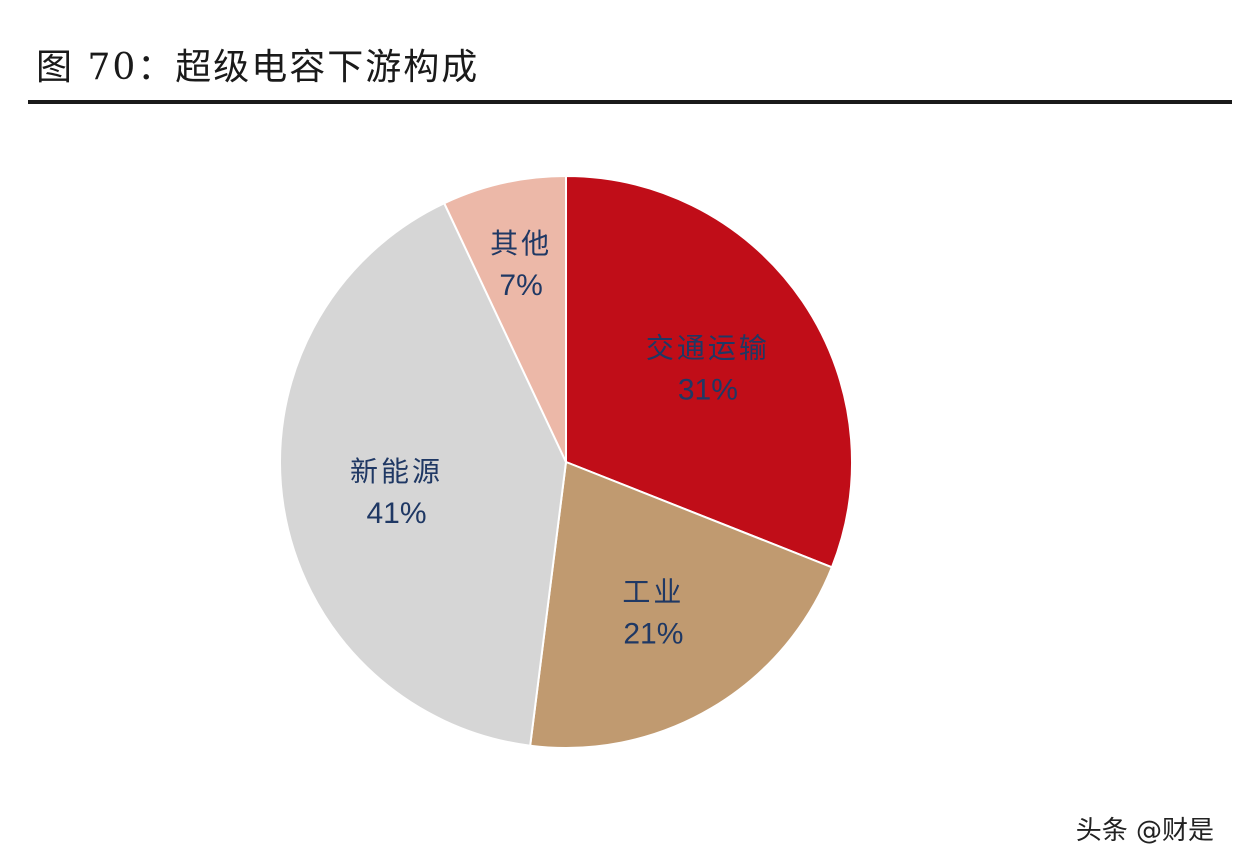 The height and width of the screenshot is (868, 1242). What do you see at coordinates (630, 102) in the screenshot?
I see `title-divider` at bounding box center [630, 102].